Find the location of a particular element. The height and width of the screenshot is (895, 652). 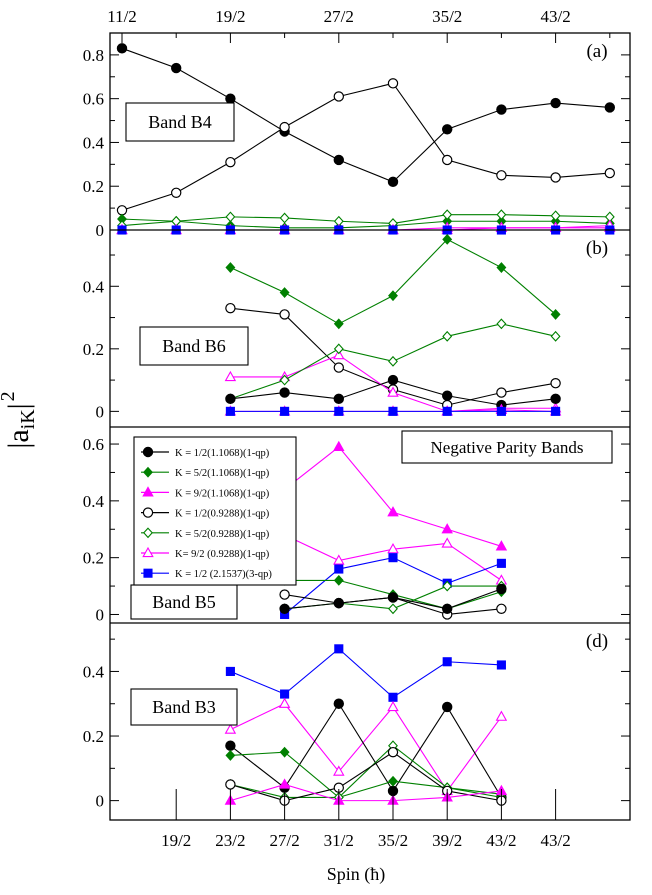

legend-item: K = 1/2(1.1068)(1-qp) is located at coordinates (205, 452).